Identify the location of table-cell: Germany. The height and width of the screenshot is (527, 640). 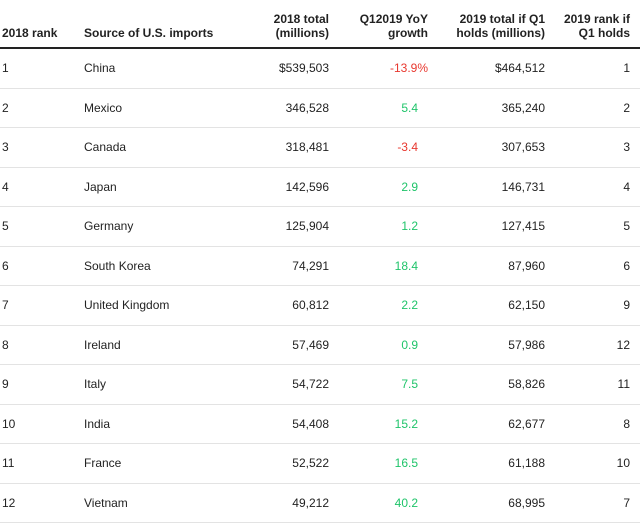
(109, 226).